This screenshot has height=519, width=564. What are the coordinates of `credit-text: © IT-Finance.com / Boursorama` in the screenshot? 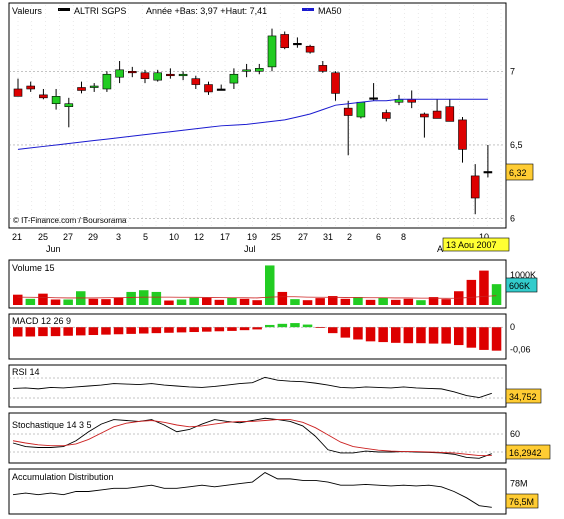 It's located at (70, 220).